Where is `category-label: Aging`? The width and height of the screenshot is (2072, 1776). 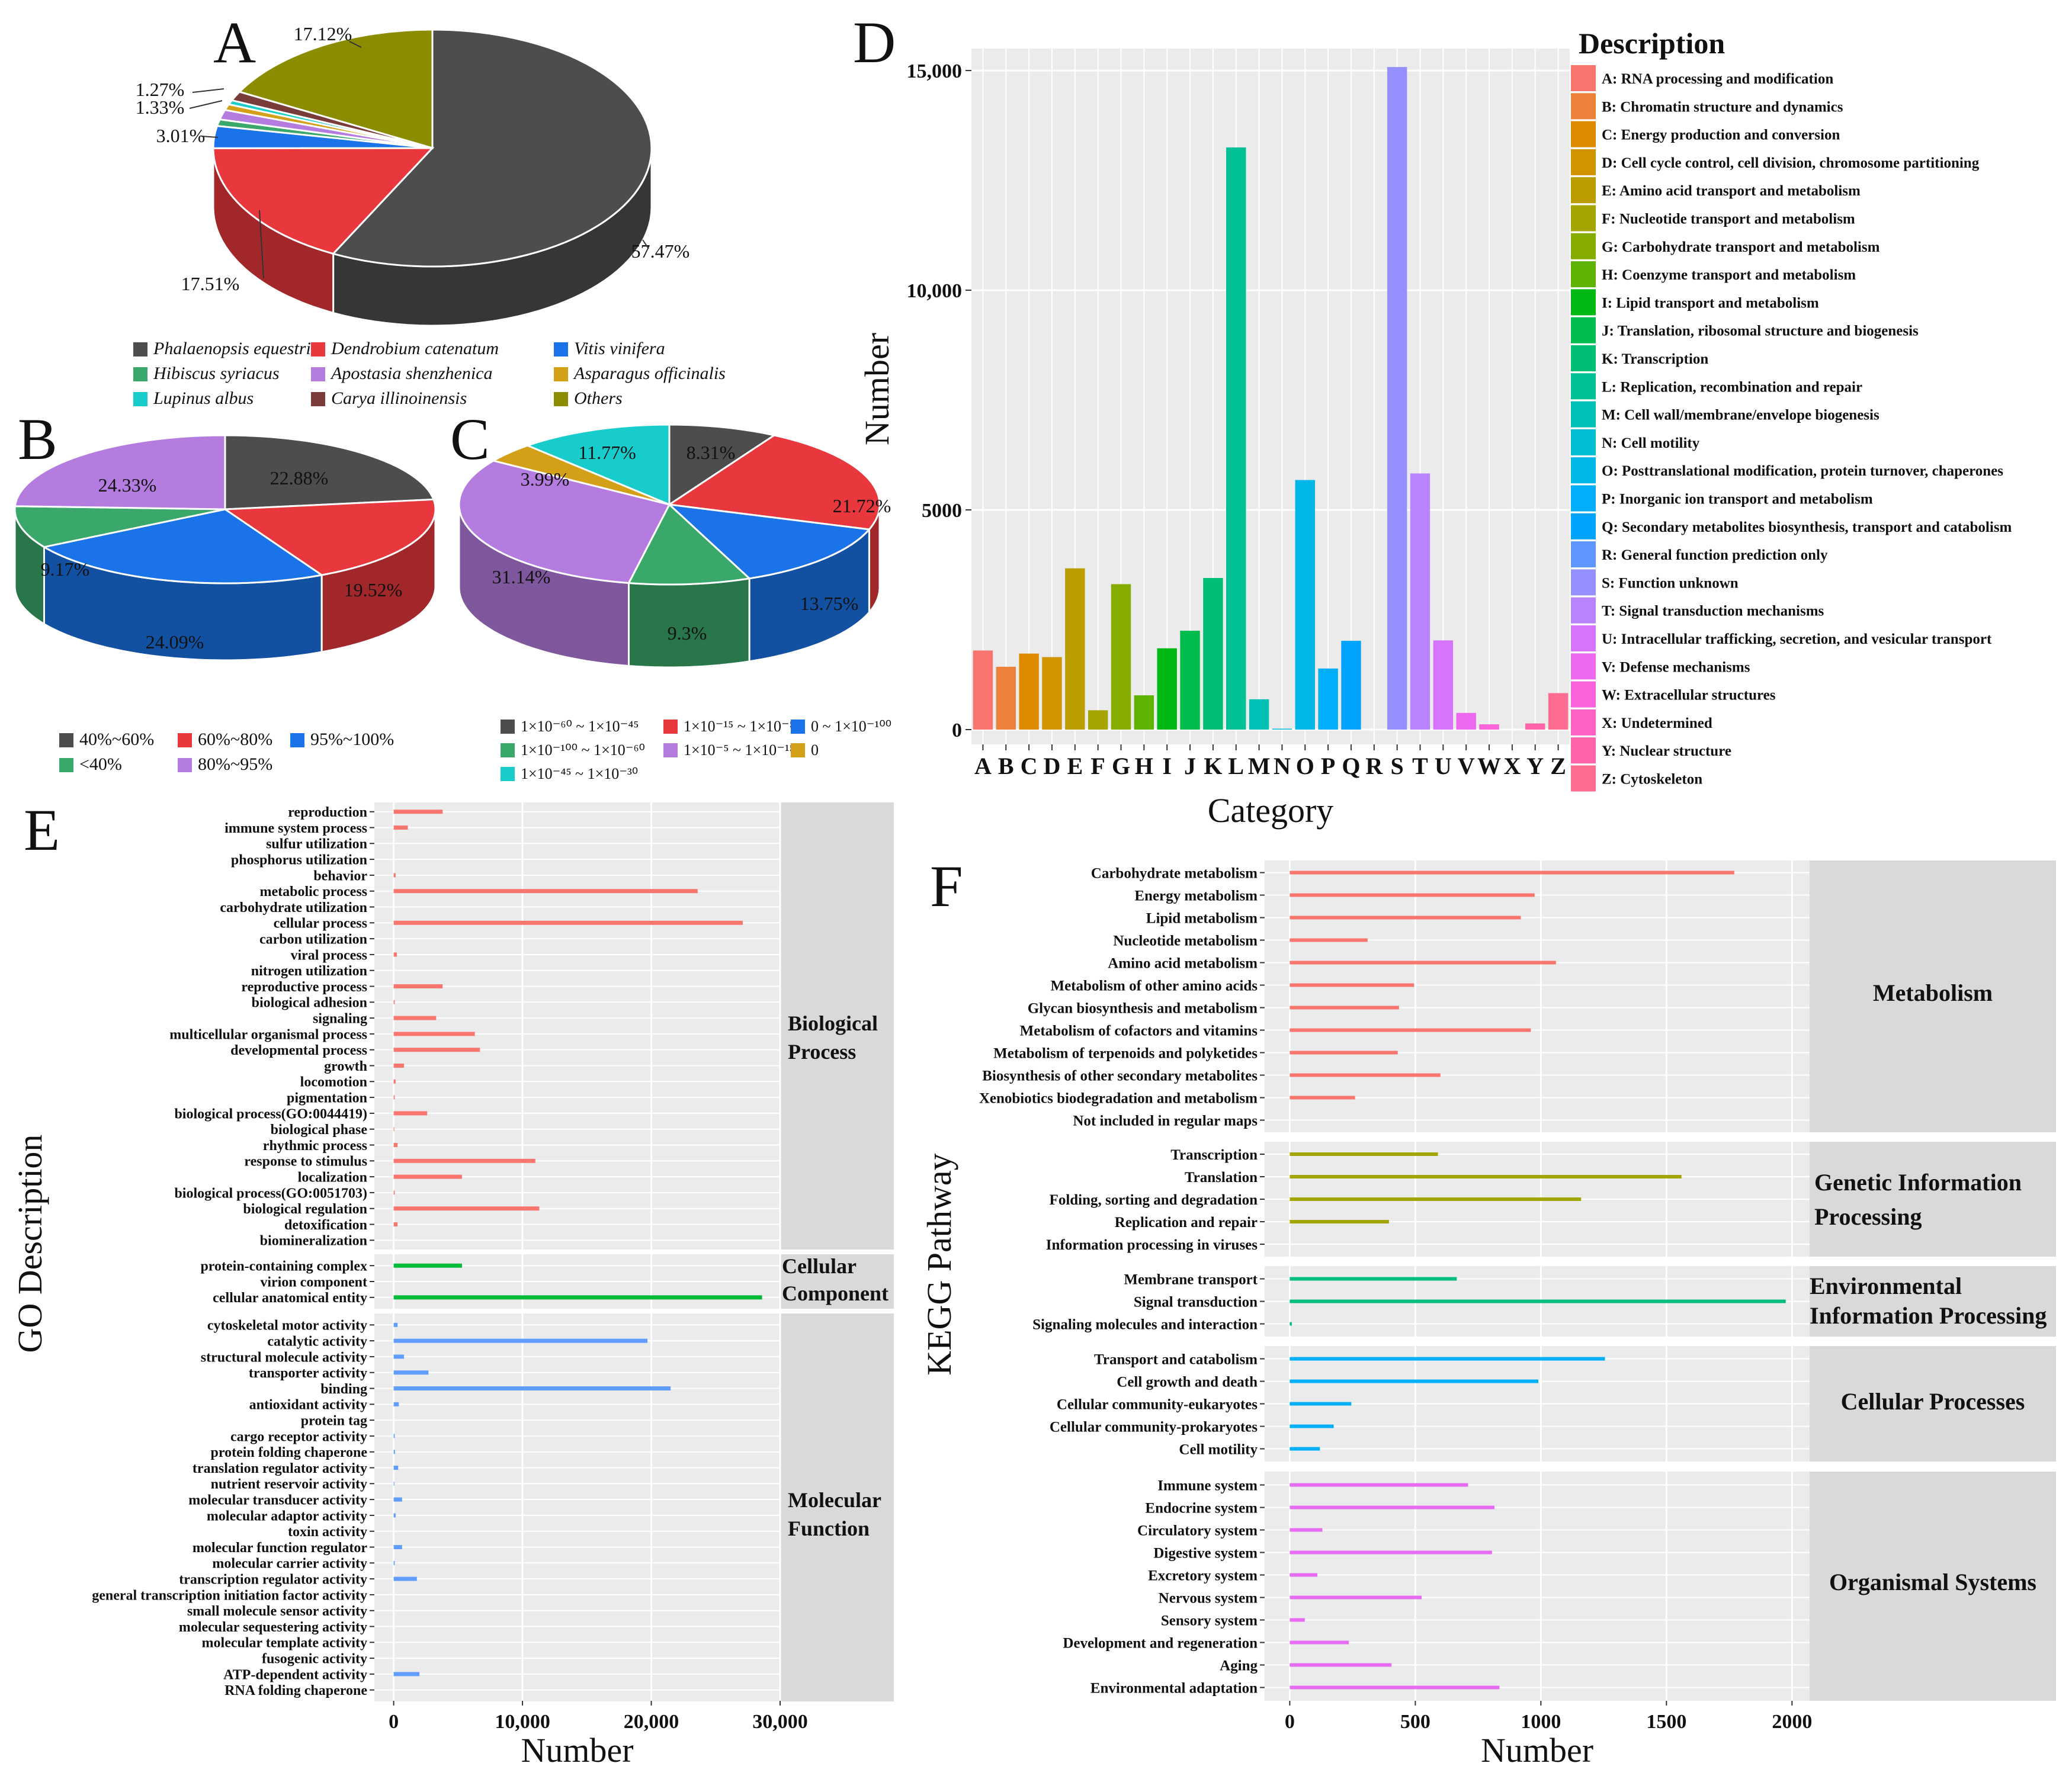 category-label: Aging is located at coordinates (1239, 1666).